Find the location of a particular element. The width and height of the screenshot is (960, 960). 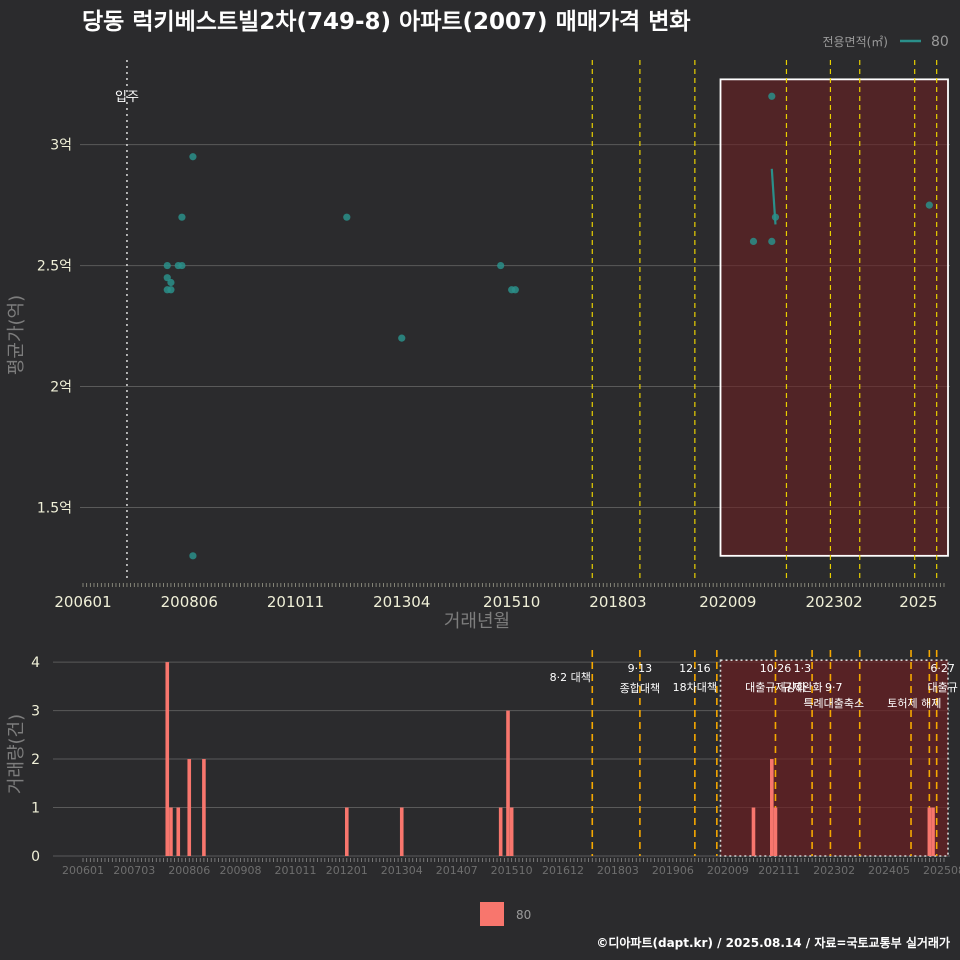

bottom-highlight-box is located at coordinates (834, 758).